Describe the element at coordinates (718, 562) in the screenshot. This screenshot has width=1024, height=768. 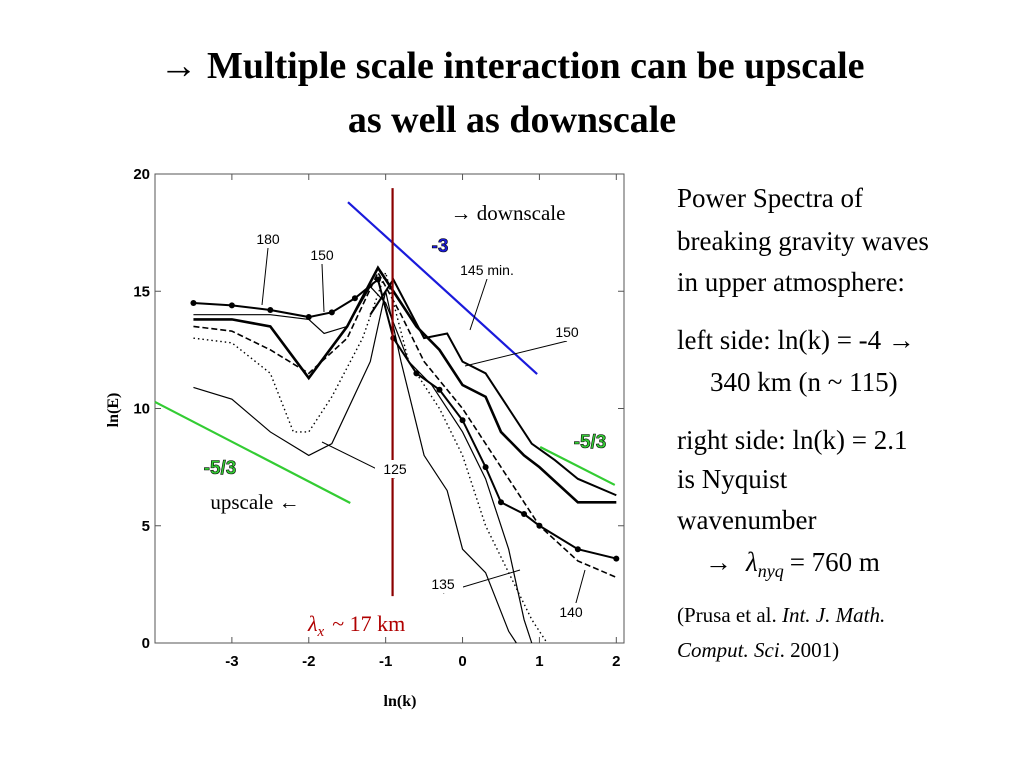
I see `arrow: →` at that location.